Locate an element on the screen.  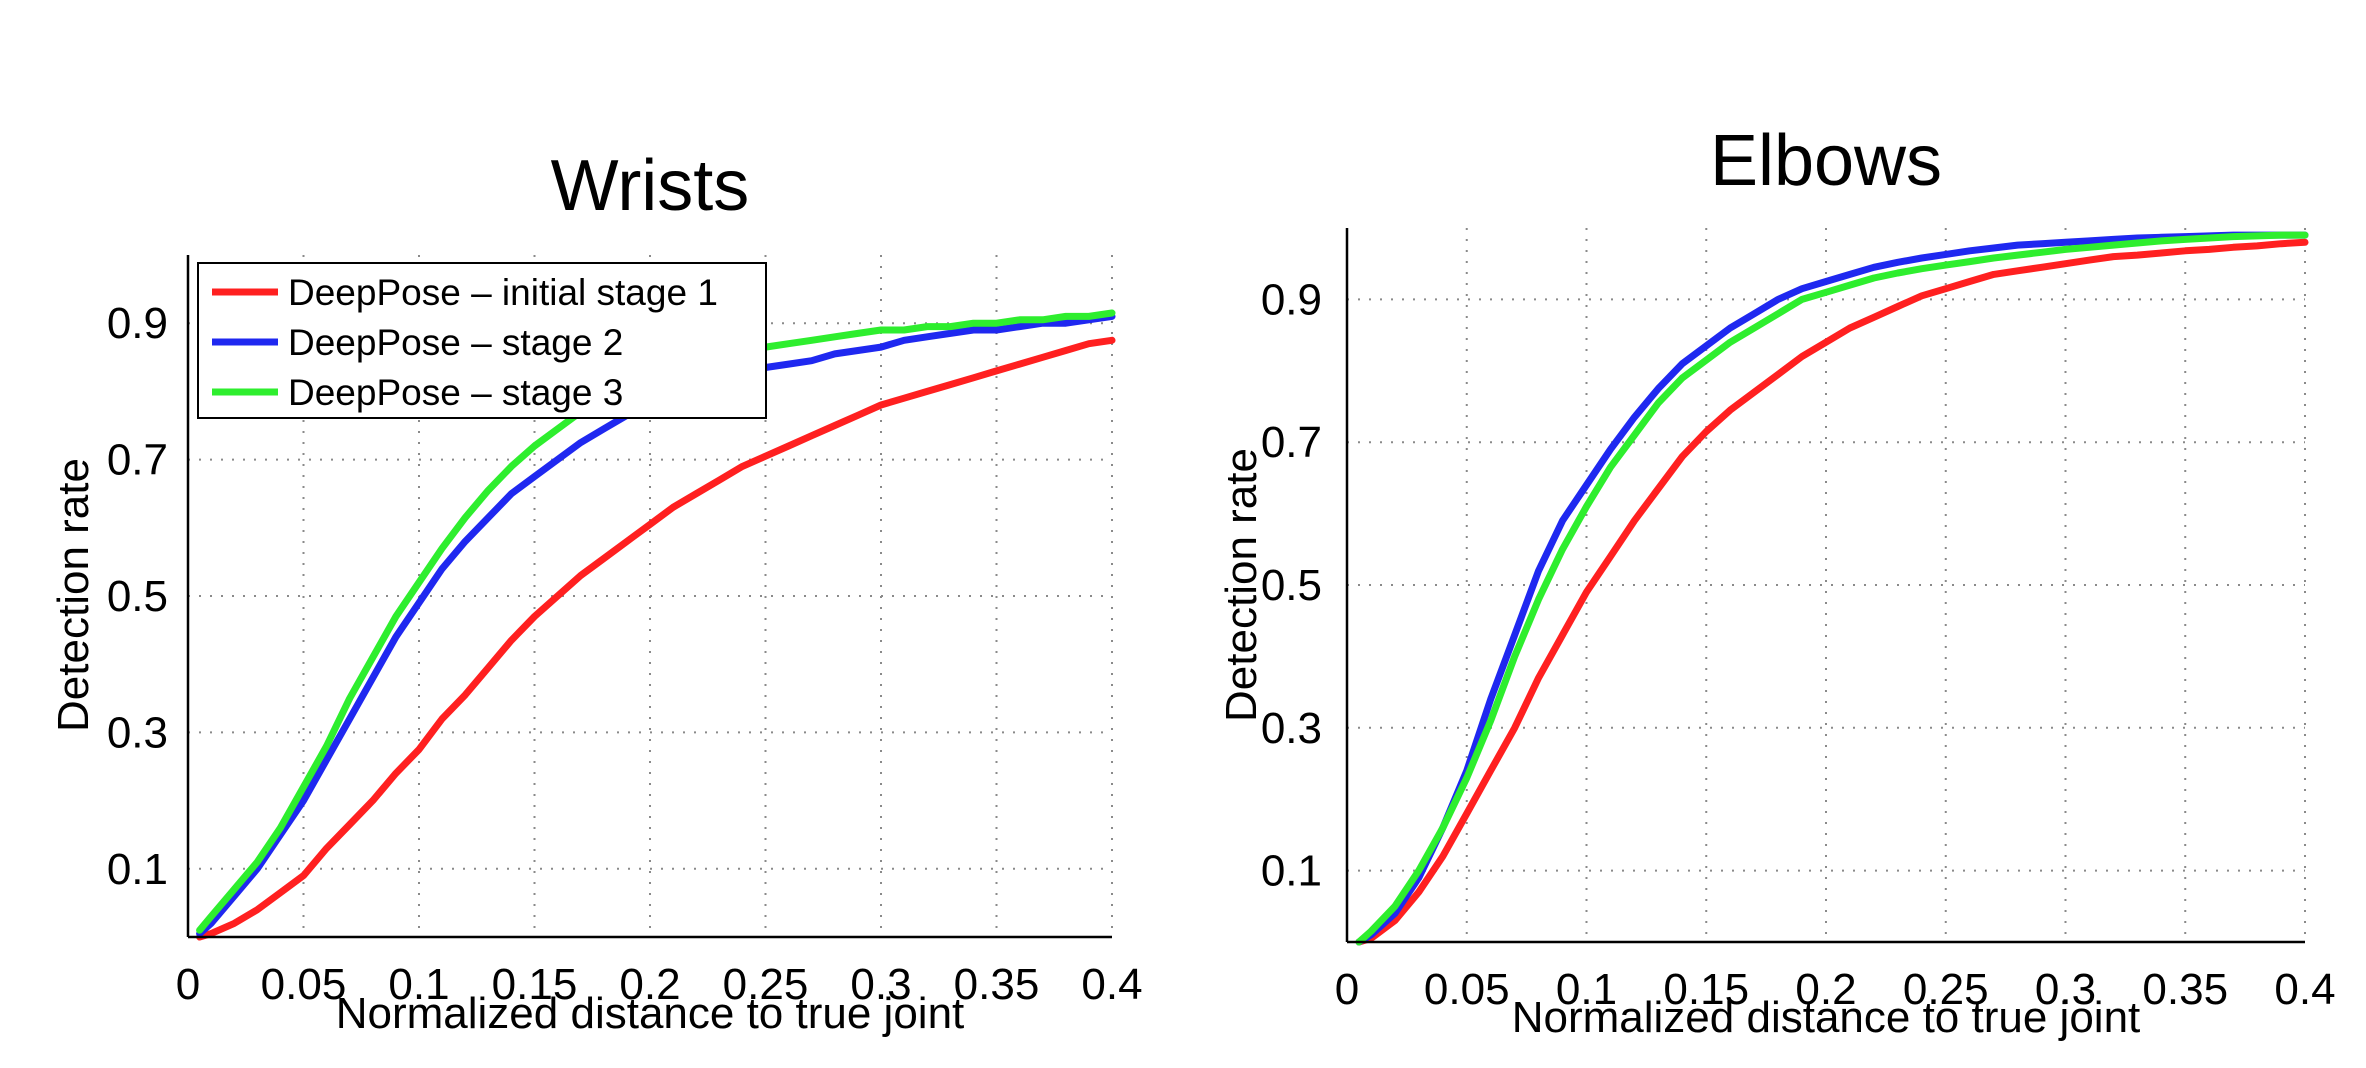
wrists-title: Wrists is located at coordinates (650, 186).